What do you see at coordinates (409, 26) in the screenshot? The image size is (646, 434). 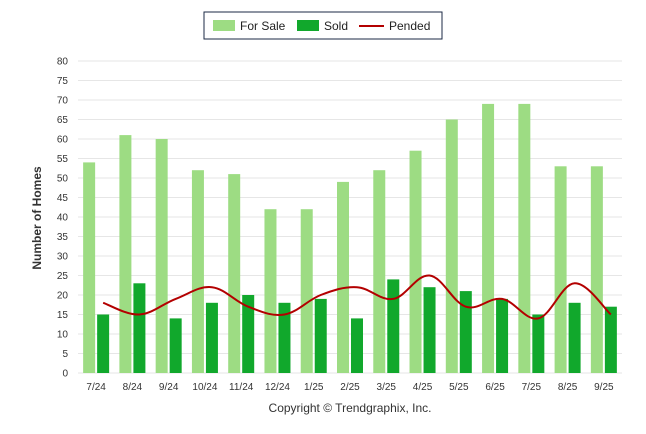 I see `legend-label-pended: Pended` at bounding box center [409, 26].